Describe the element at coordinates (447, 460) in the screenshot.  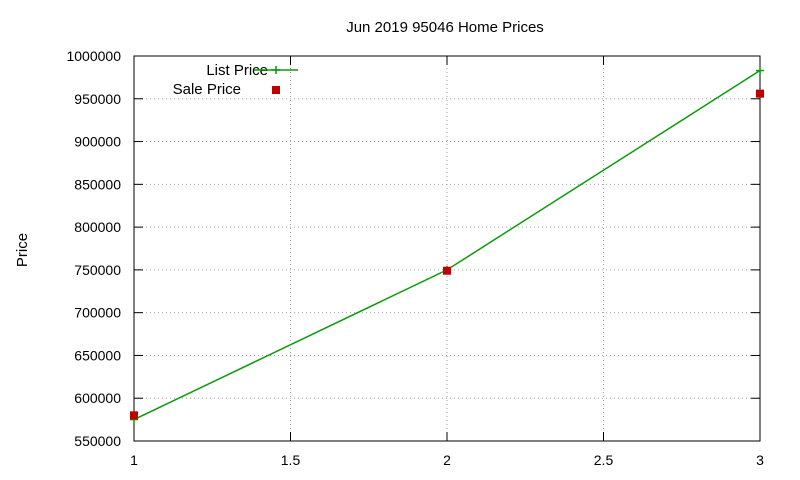
I see `x-tick-label: 2` at that location.